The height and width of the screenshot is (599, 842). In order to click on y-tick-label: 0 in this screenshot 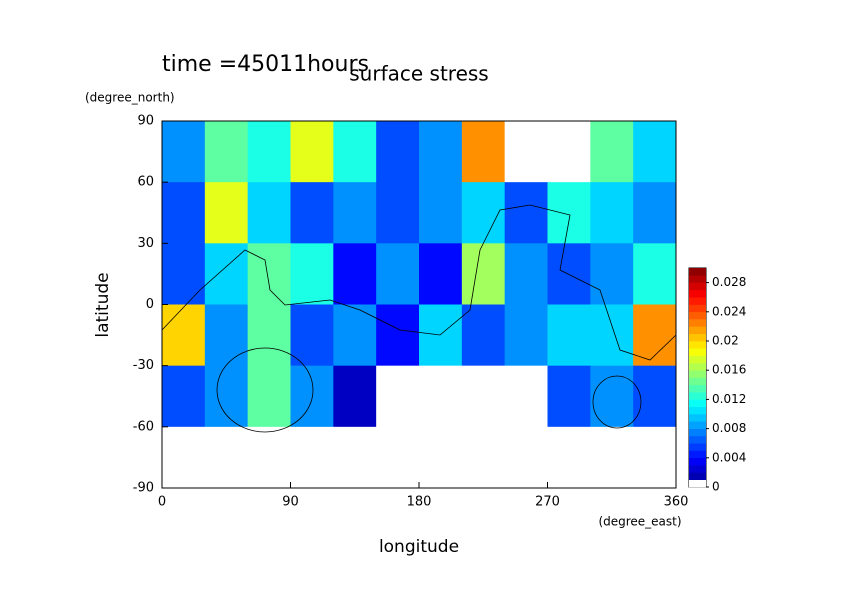, I will do `click(150, 304)`.